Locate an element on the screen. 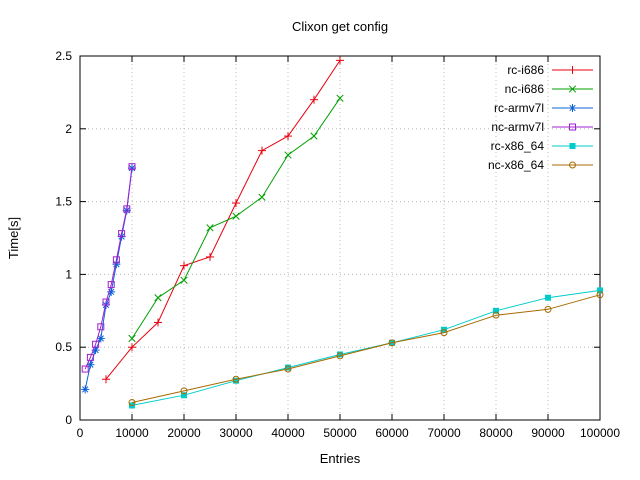 The width and height of the screenshot is (640, 480). series-nc-armv7l is located at coordinates (108, 268).